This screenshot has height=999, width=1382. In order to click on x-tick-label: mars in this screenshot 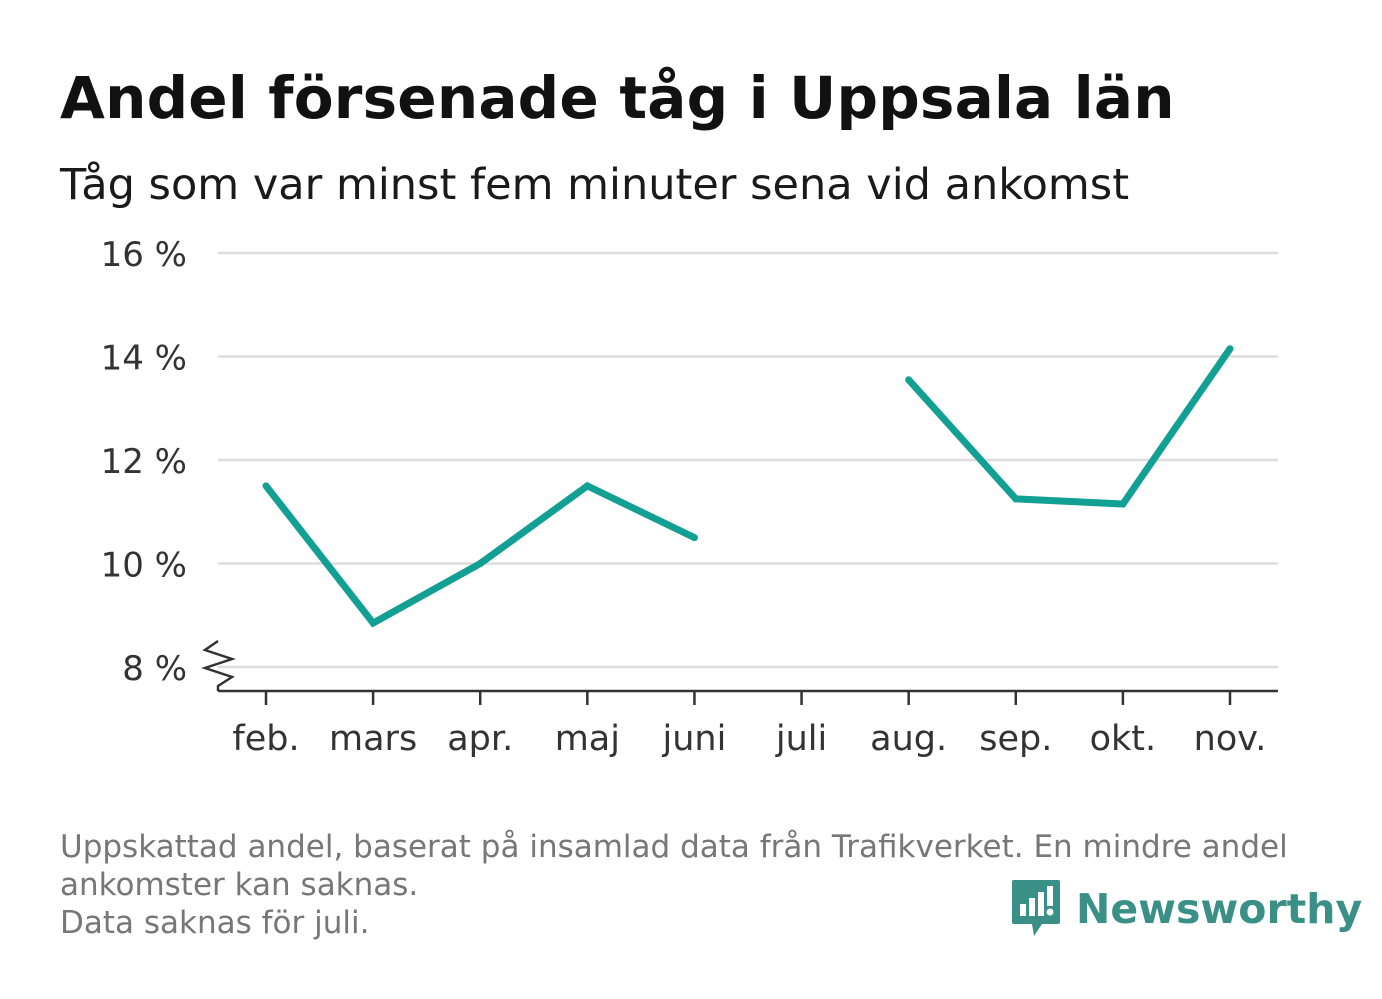, I will do `click(373, 739)`.